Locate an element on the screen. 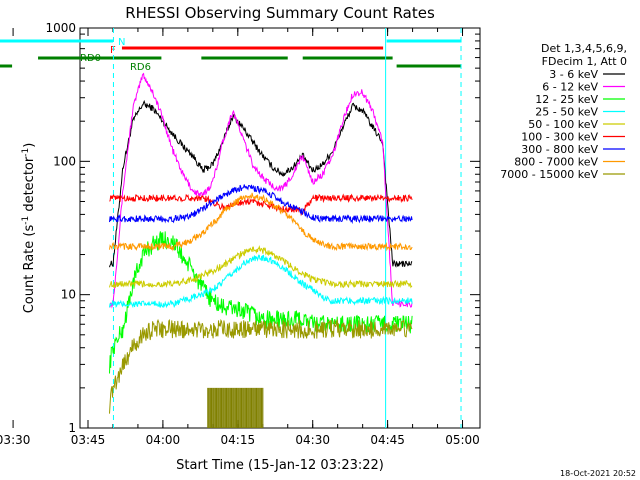  flag-bars is located at coordinates (235, 407).